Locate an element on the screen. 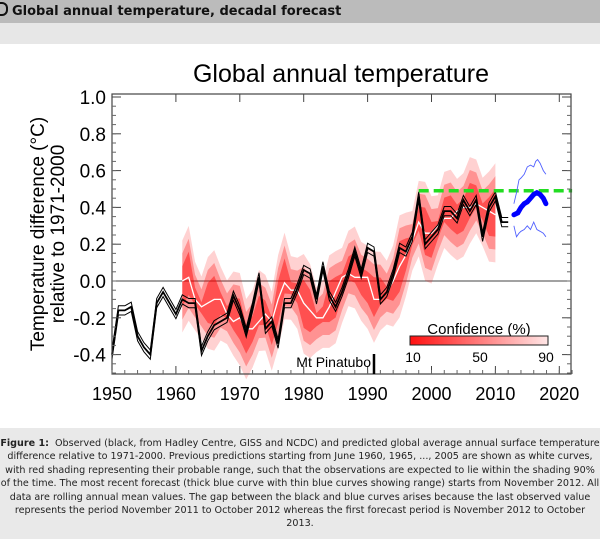 This screenshot has width=600, height=539. legend-tick-90: 90 is located at coordinates (546, 357).